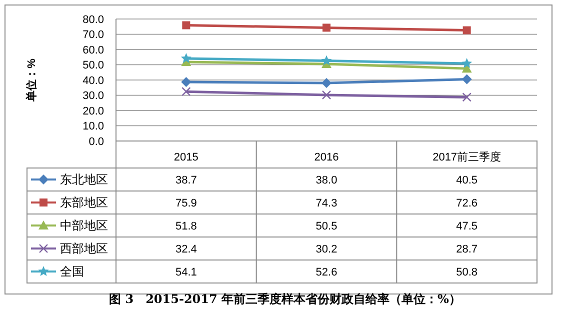 The image size is (568, 326). I want to click on data-label: 38.7, so click(186, 180).